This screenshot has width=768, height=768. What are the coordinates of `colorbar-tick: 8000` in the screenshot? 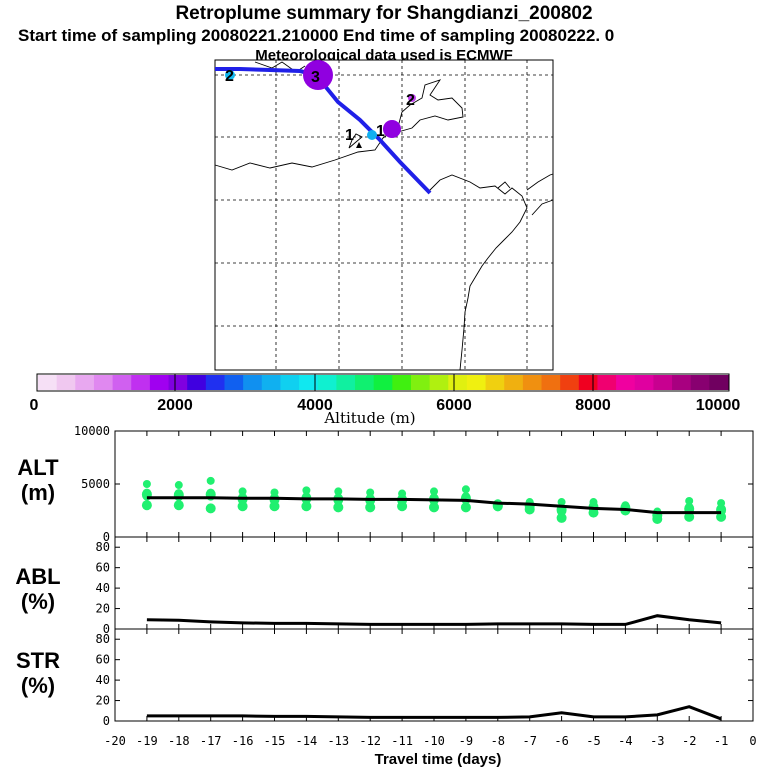 It's located at (593, 405).